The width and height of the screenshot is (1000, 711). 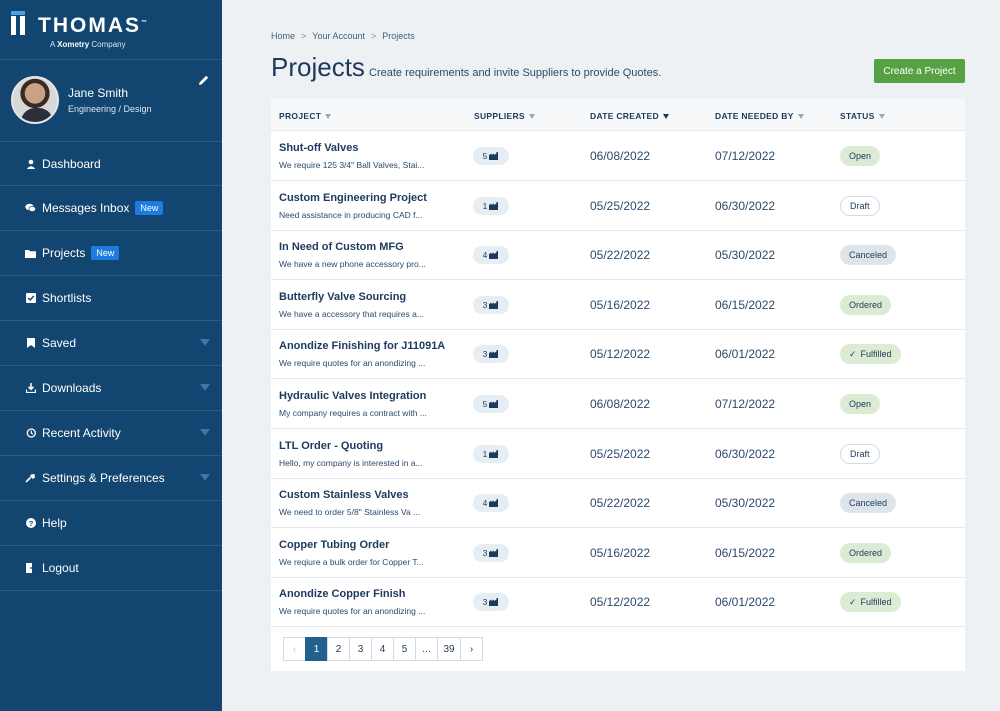 What do you see at coordinates (30, 433) in the screenshot?
I see `history-icon` at bounding box center [30, 433].